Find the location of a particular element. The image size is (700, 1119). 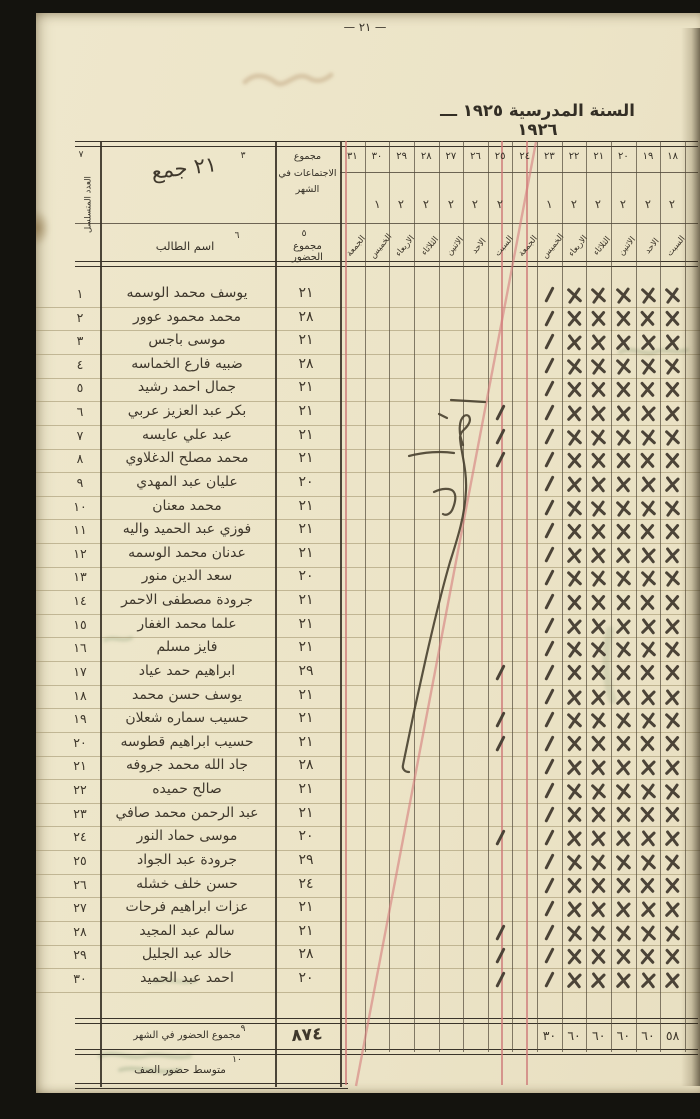

day-column-header: ٢٤ is located at coordinates (525, 156).